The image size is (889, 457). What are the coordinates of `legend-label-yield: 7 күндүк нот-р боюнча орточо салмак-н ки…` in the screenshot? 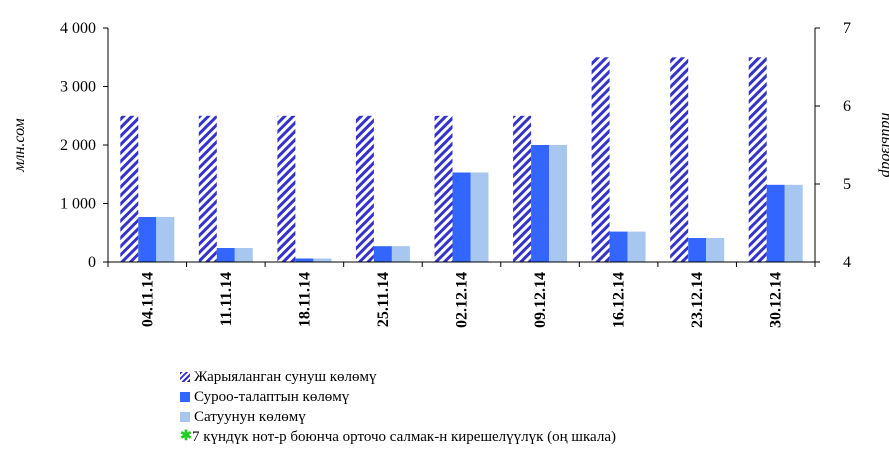 It's located at (404, 437).